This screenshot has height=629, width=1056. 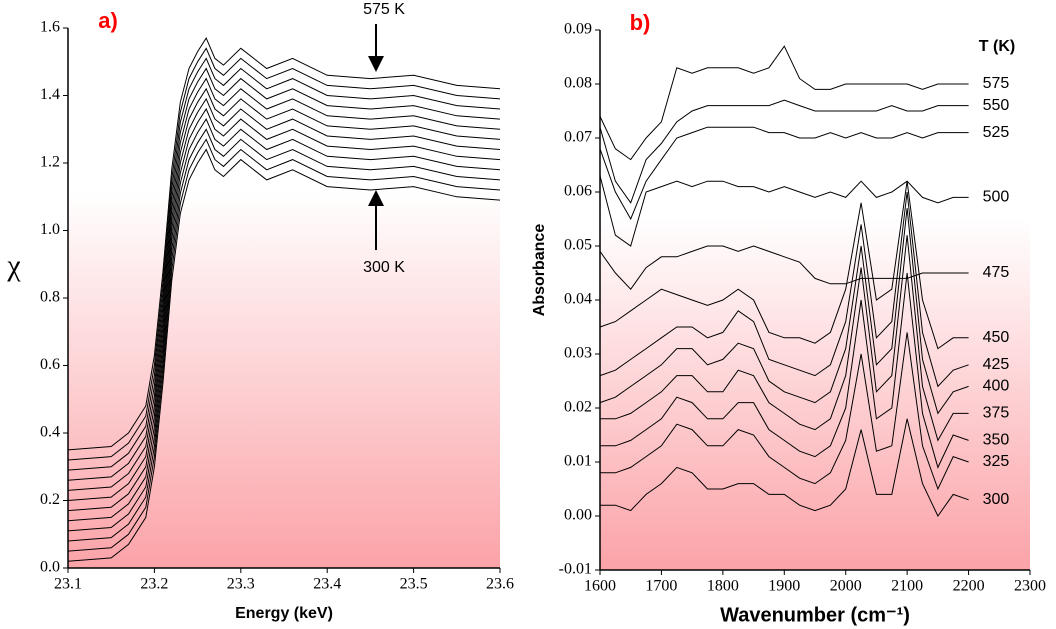 What do you see at coordinates (414, 584) in the screenshot?
I see `x-tick-label: 23.5` at bounding box center [414, 584].